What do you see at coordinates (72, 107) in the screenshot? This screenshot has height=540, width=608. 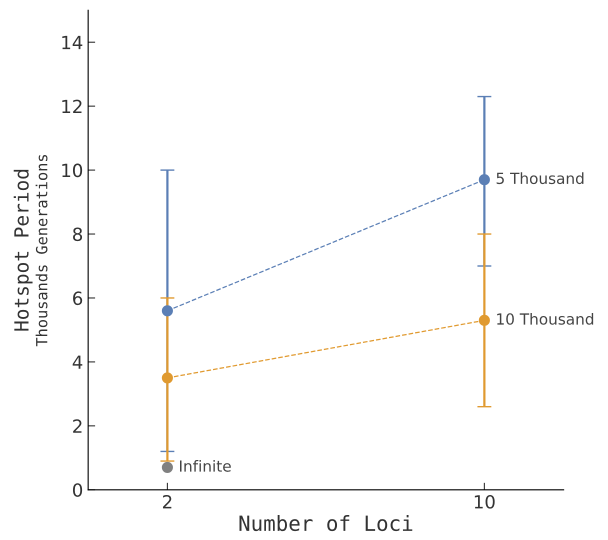 I see `y-tick-label: 12` at bounding box center [72, 107].